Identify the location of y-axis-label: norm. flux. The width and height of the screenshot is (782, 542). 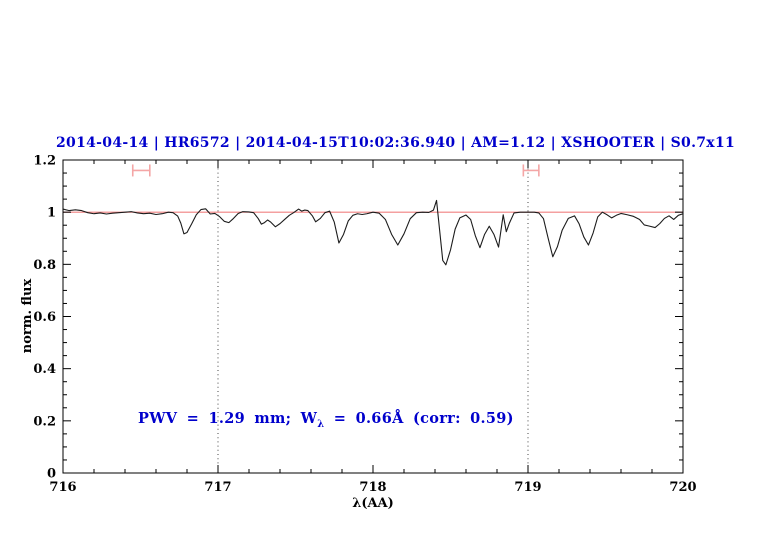
(27, 316).